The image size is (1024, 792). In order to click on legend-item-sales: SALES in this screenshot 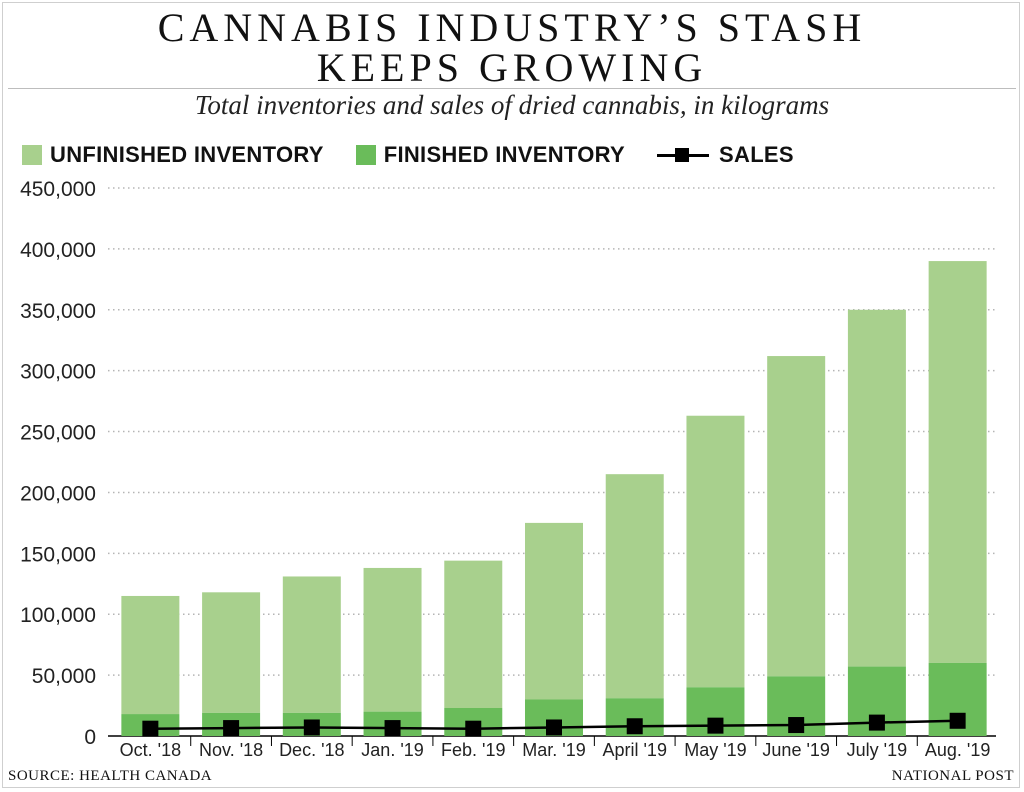, I will do `click(725, 155)`.